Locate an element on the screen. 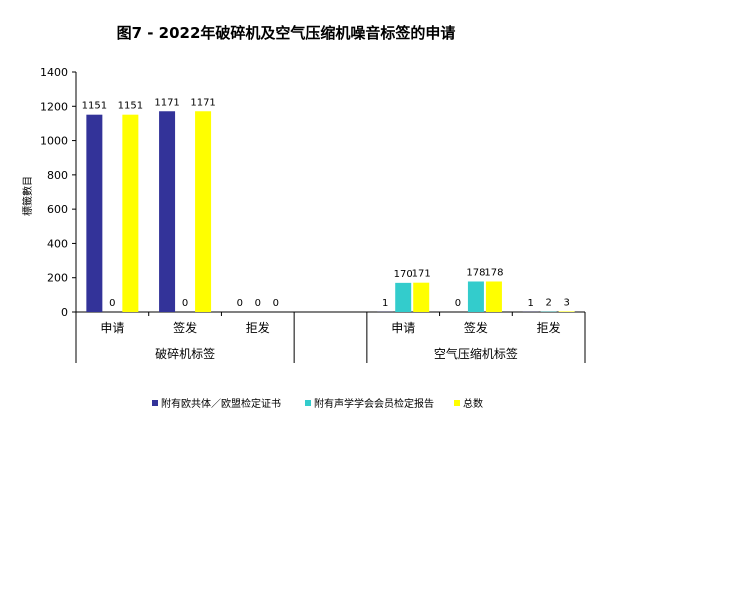 This screenshot has height=596, width=743. y-tick-label: 1200 is located at coordinates (54, 106).